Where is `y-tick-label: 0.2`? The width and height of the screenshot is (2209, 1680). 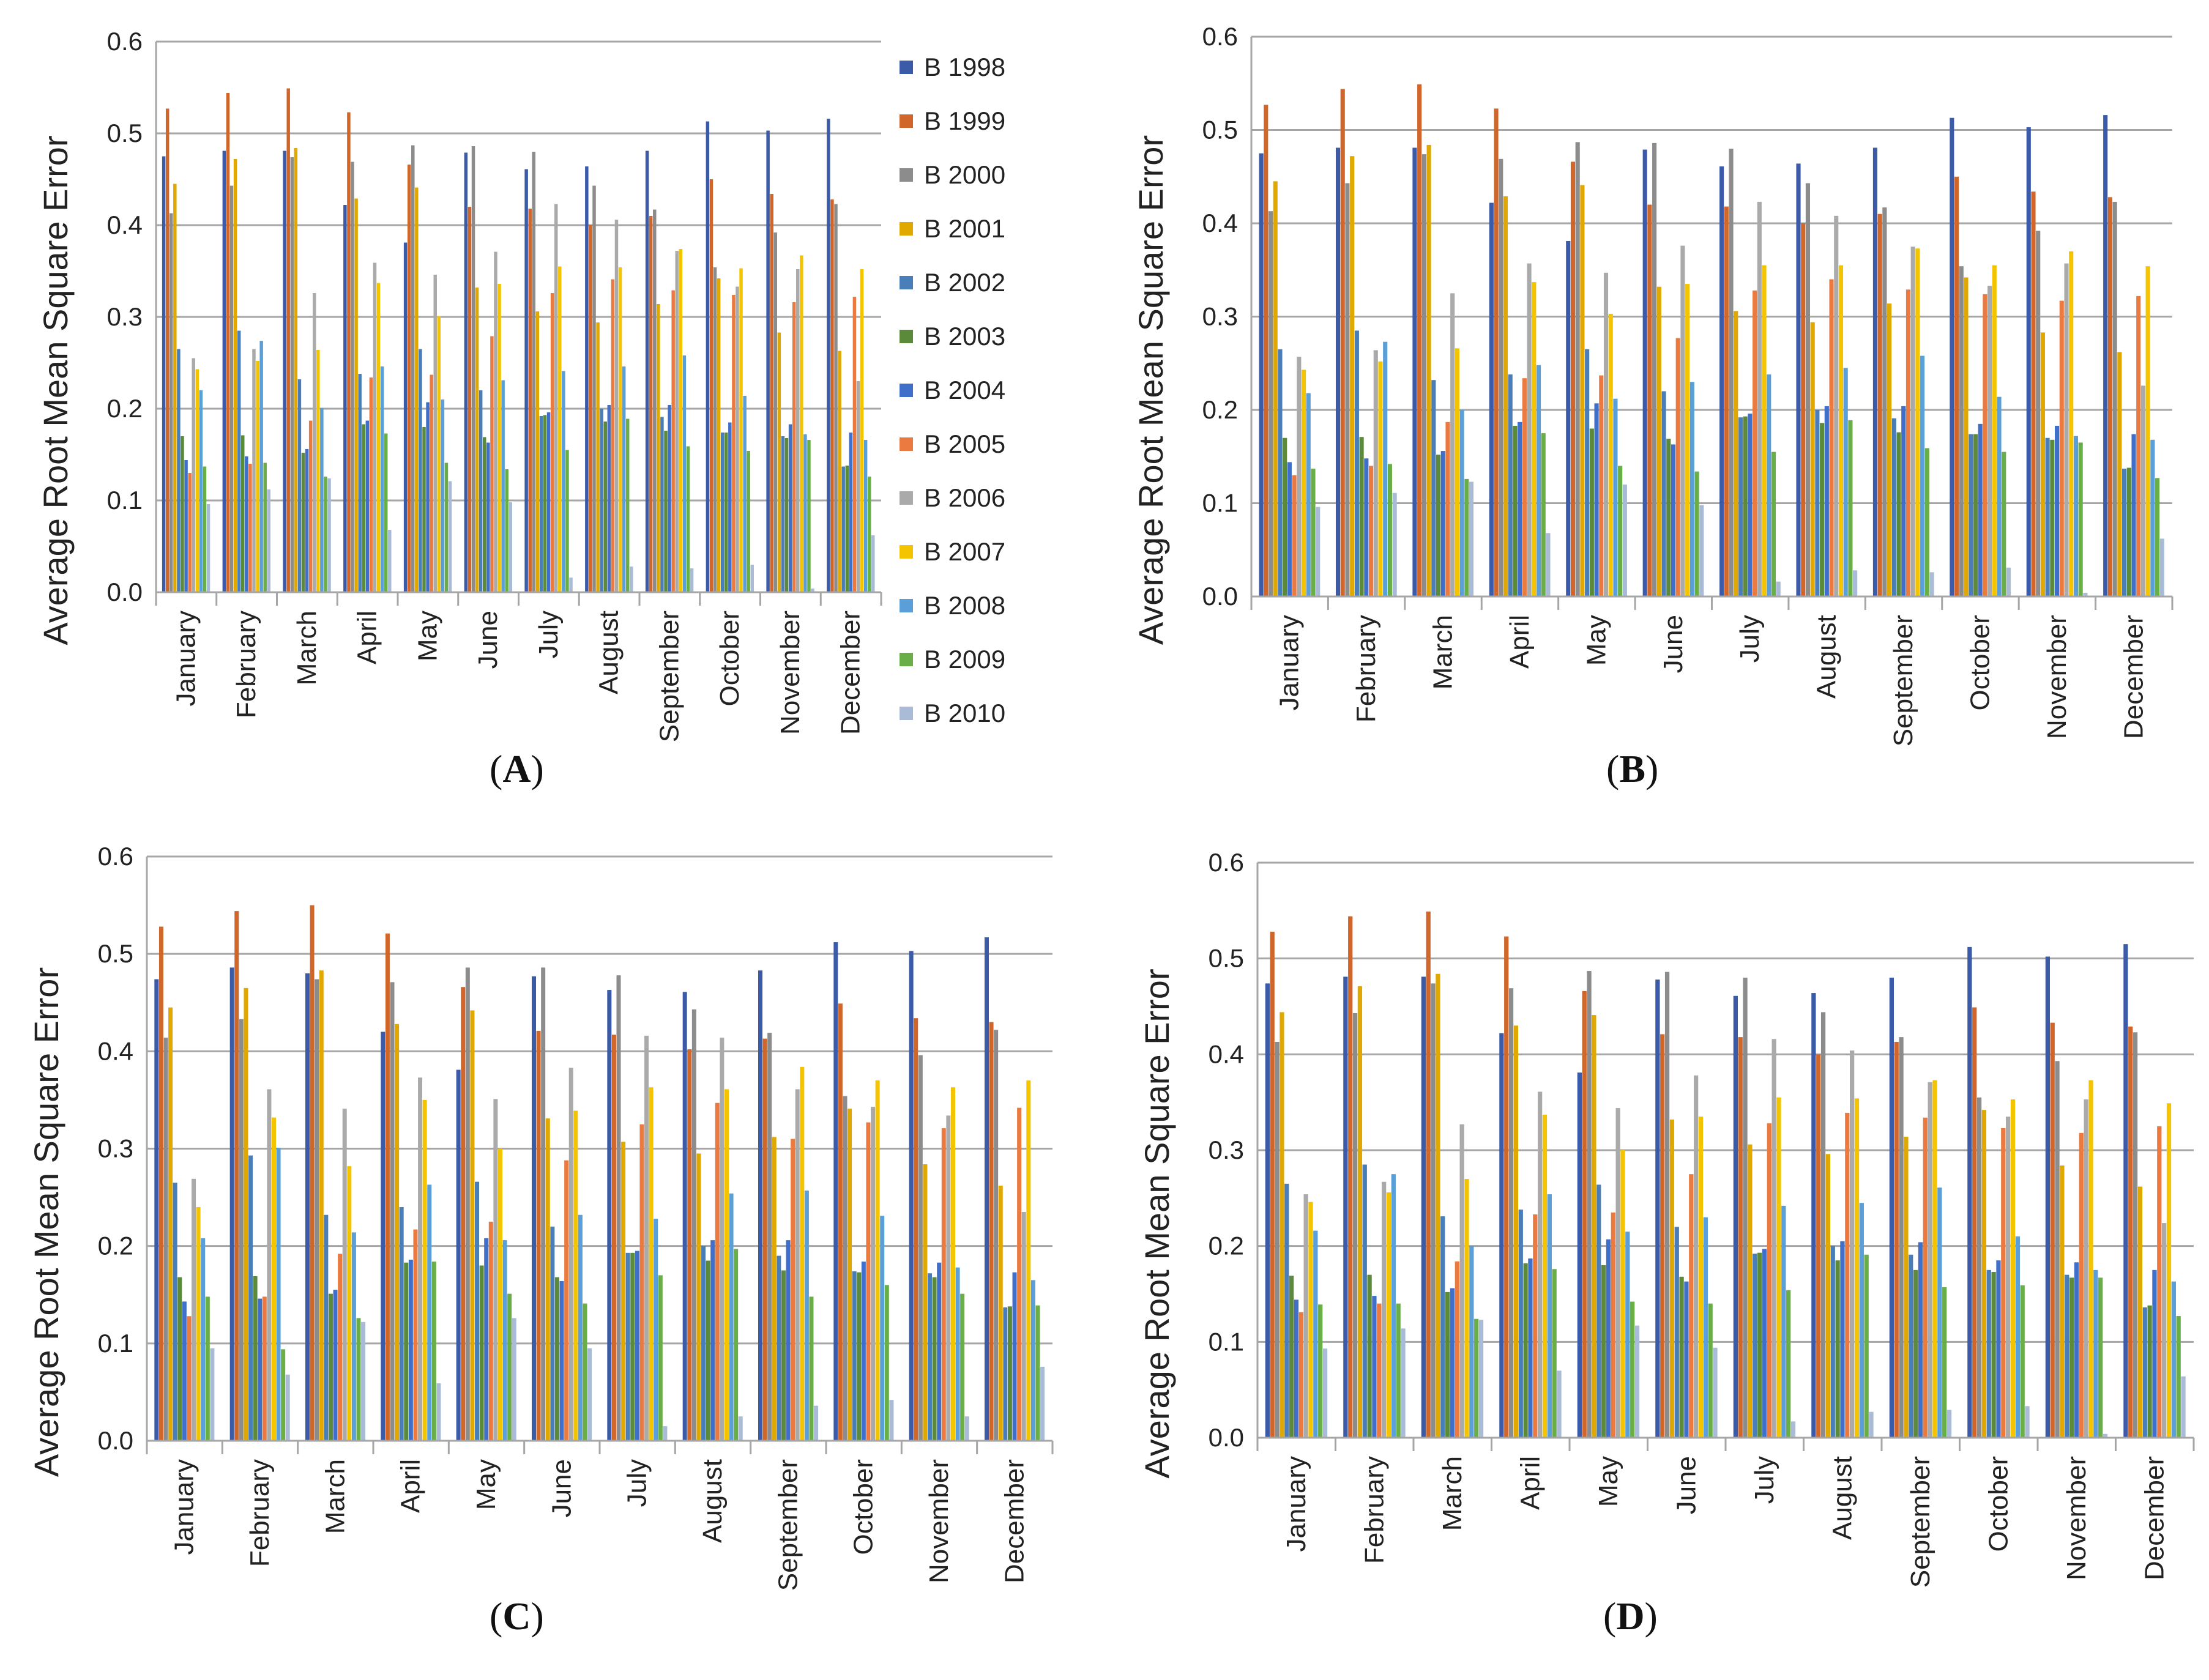 y-tick-label: 0.2 is located at coordinates (1226, 1246).